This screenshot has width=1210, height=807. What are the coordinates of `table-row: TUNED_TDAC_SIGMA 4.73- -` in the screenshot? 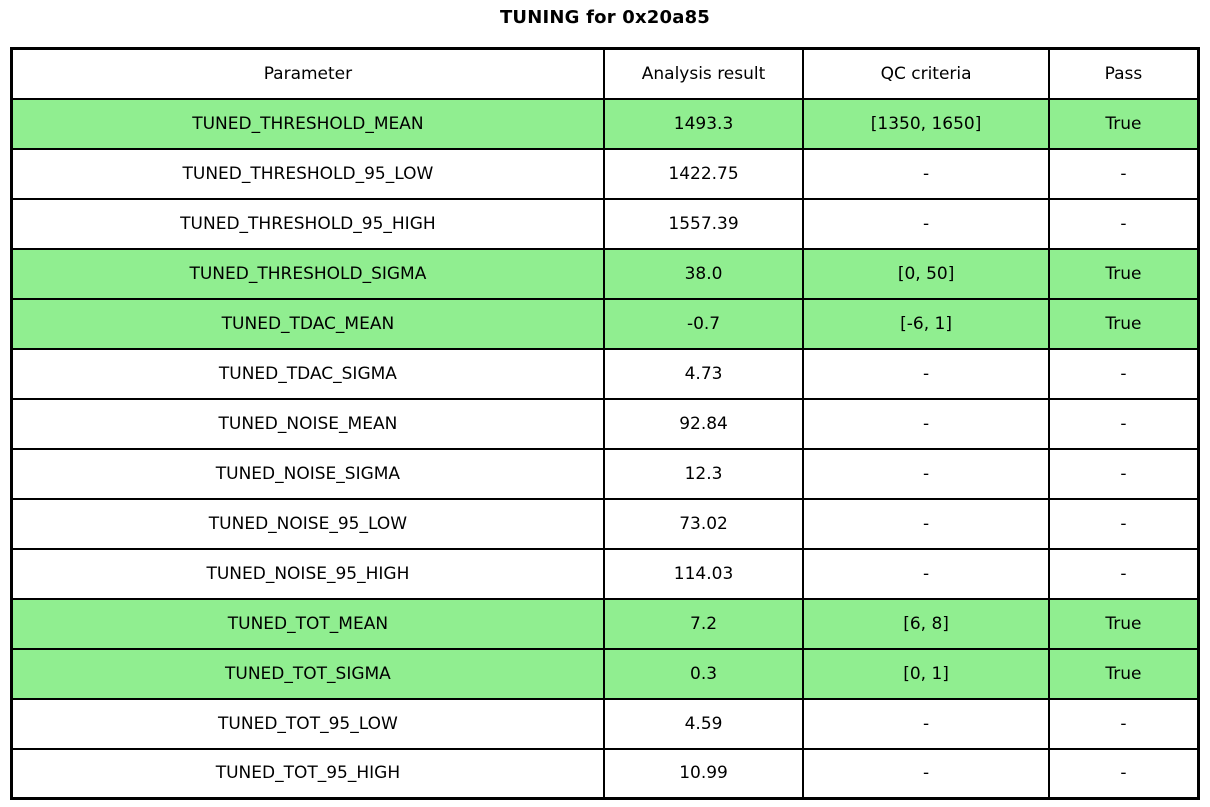 It's located at (605, 373).